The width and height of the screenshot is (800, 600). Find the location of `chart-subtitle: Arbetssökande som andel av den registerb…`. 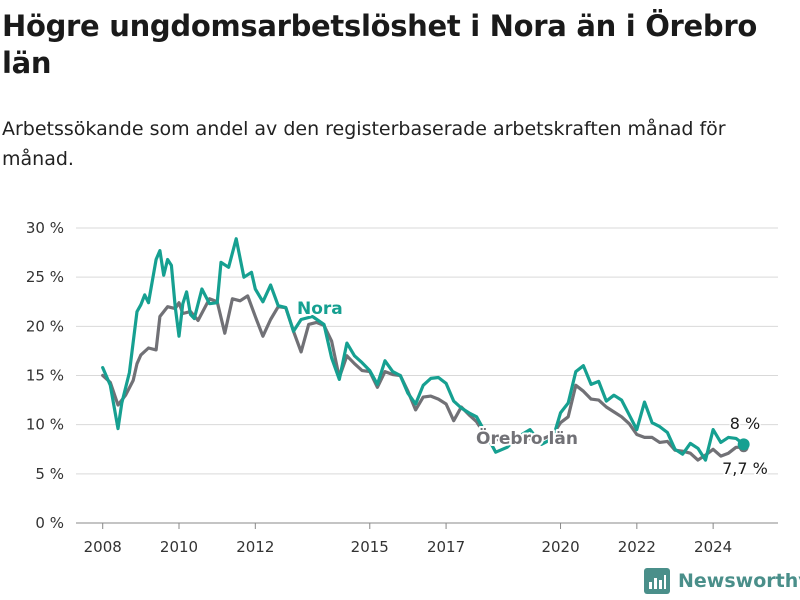

chart-subtitle: Arbetssökande som andel av den registerb… is located at coordinates (364, 144).